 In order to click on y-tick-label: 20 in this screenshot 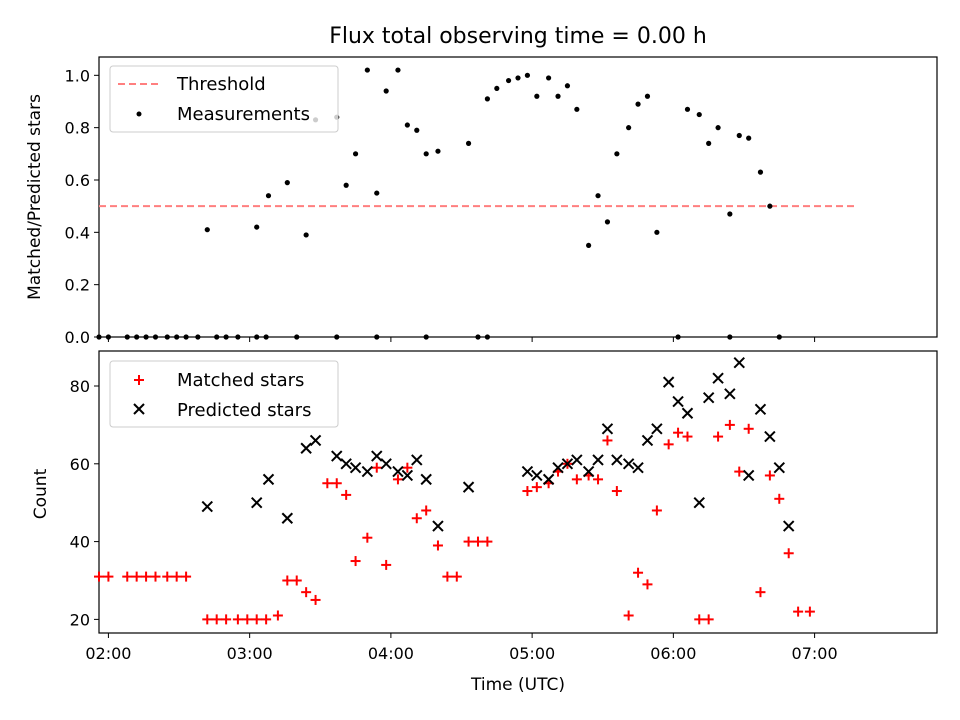, I will do `click(80, 619)`.